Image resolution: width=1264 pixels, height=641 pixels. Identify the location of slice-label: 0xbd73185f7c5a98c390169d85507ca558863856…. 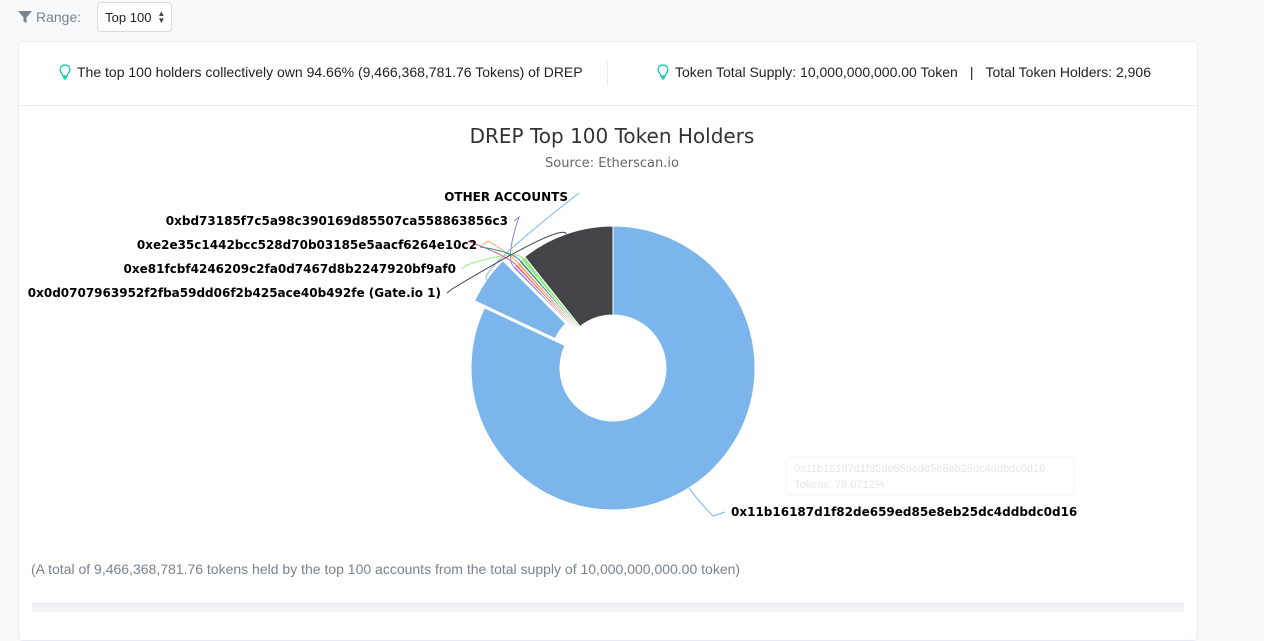
(337, 221).